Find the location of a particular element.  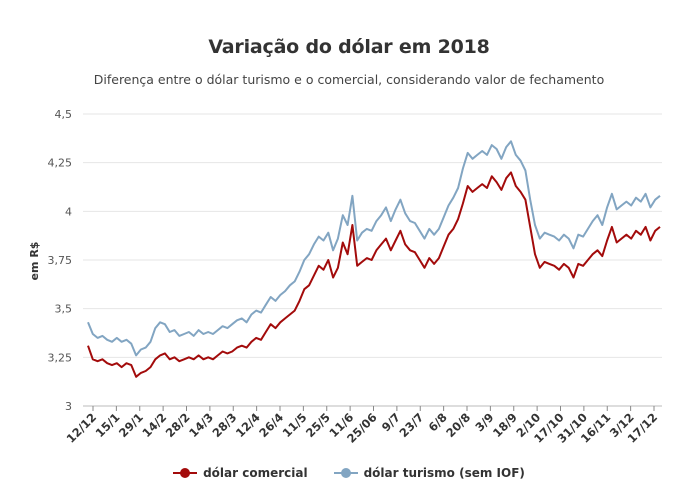

x-tick-label: 28/2 is located at coordinates (178, 425).